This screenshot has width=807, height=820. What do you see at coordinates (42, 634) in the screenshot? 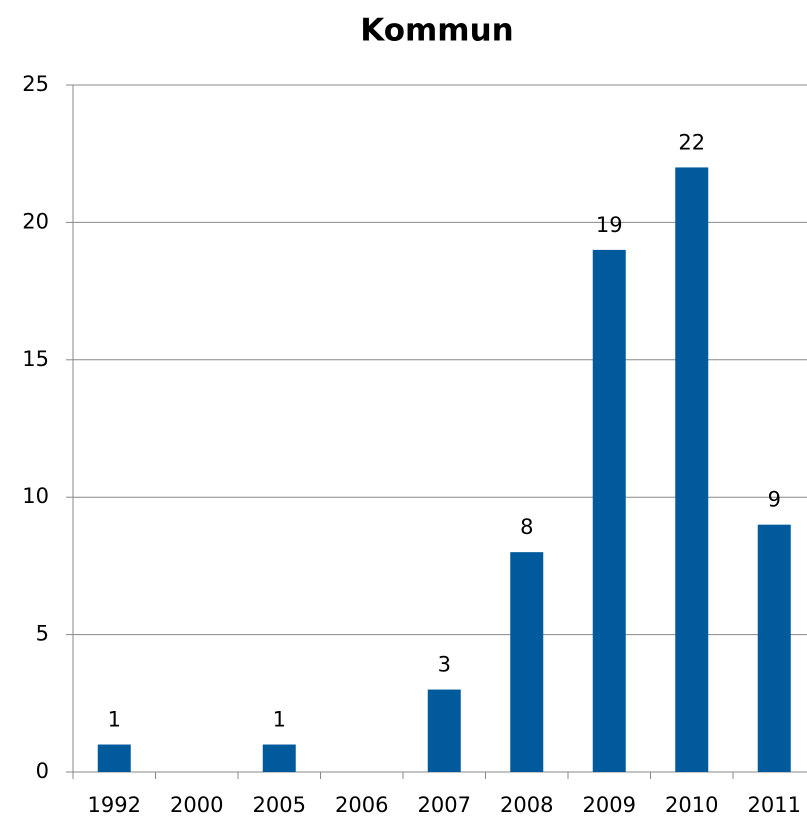
I see `y-tick-label: 5` at bounding box center [42, 634].